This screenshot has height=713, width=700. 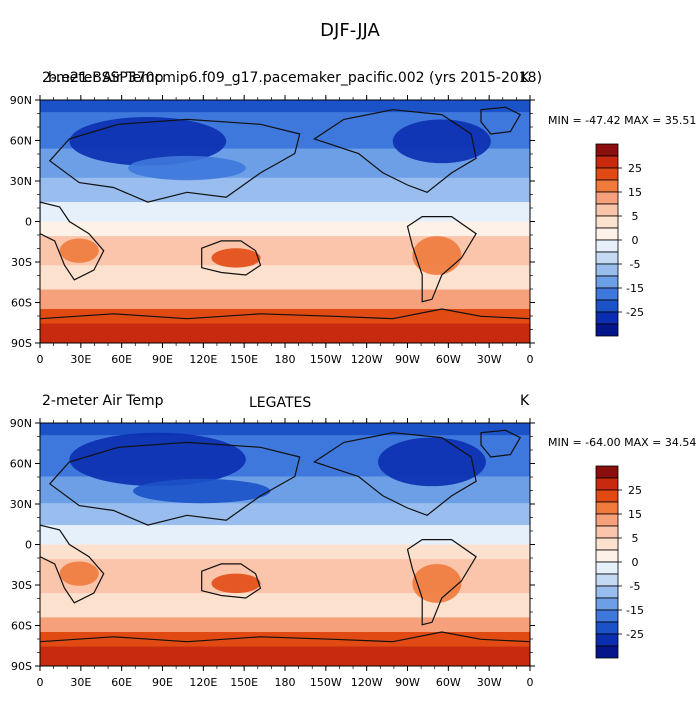 What do you see at coordinates (622, 120) in the screenshot?
I see `panel1-minmax: MIN = -47.42 MAX = 35.51` at bounding box center [622, 120].